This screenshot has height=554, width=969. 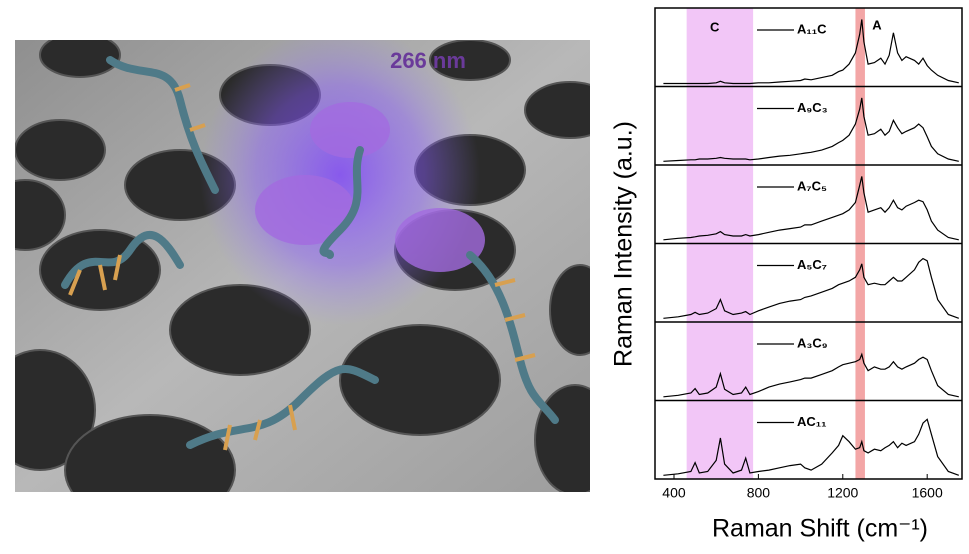 What do you see at coordinates (812, 185) in the screenshot?
I see `series-label: A₇C₅` at bounding box center [812, 185].